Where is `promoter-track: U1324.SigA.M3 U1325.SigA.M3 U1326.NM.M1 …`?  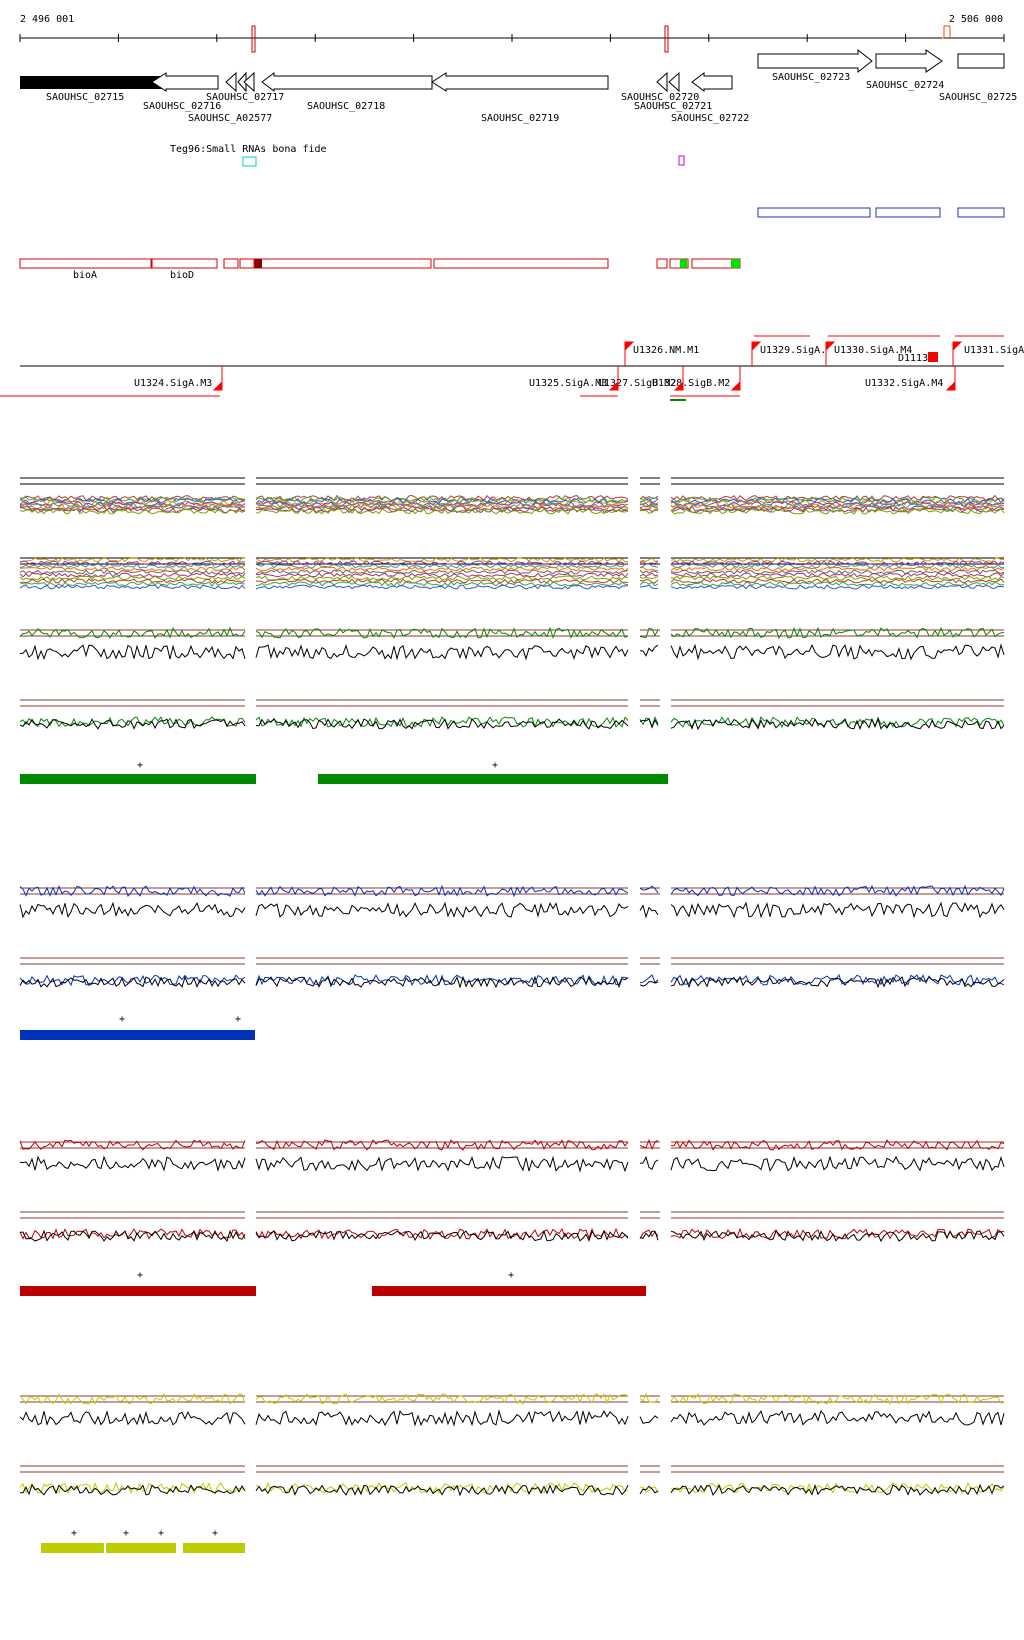 promoter-track: U1324.SigA.M3 U1325.SigA.M3 U1326.NM.M1 … is located at coordinates (512, 368).